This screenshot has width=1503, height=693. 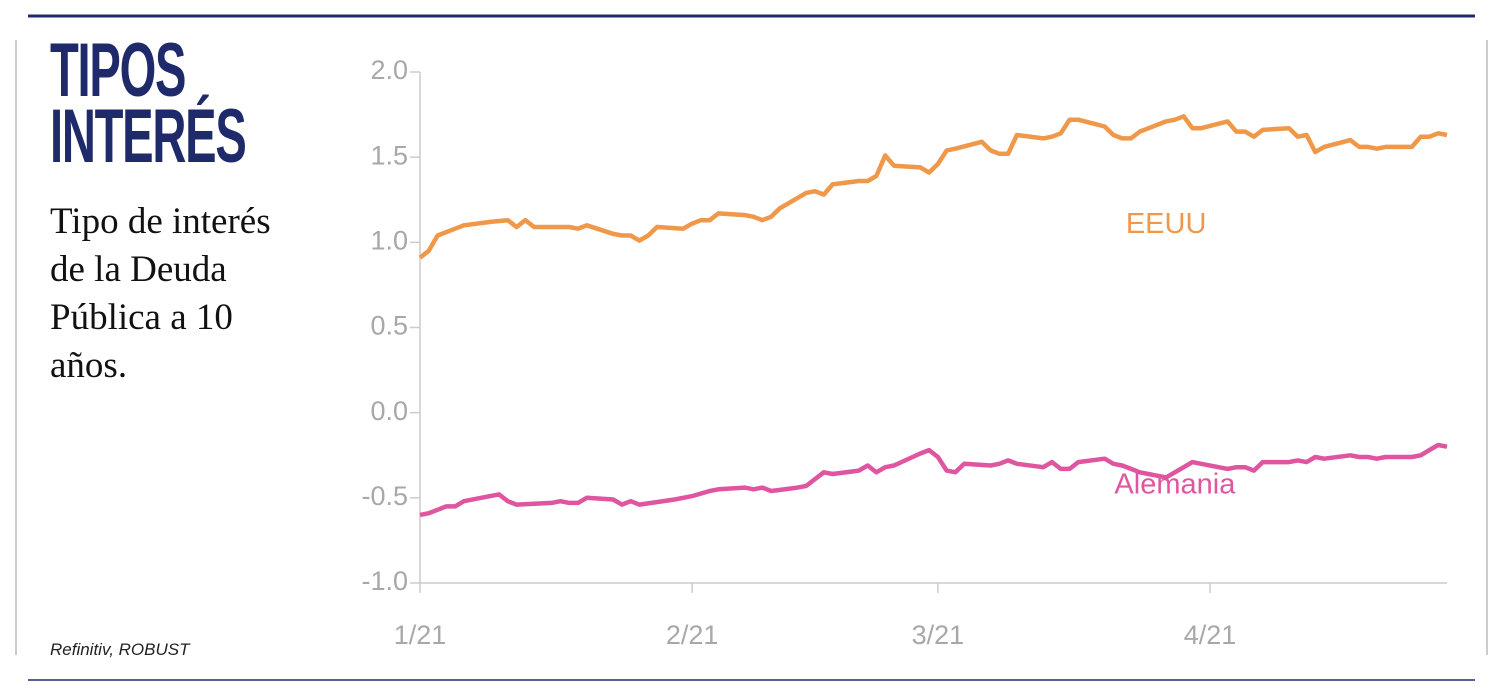 What do you see at coordinates (1166, 224) in the screenshot?
I see `series-label: EEUU` at bounding box center [1166, 224].